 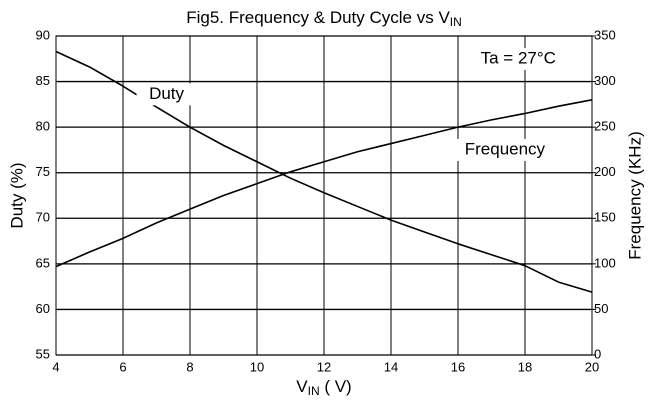 What do you see at coordinates (391, 366) in the screenshot?
I see `x-tick-label: 14` at bounding box center [391, 366].